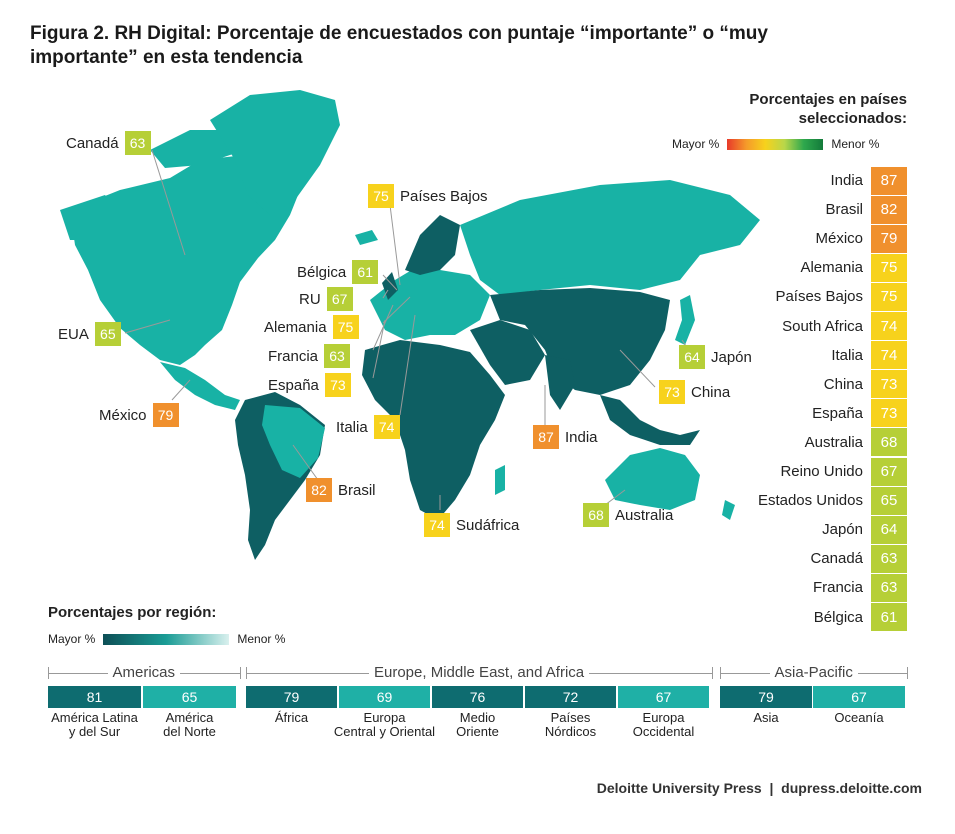 This screenshot has width=955, height=834. What do you see at coordinates (181, 390) in the screenshot?
I see `leader-mexico` at bounding box center [181, 390].